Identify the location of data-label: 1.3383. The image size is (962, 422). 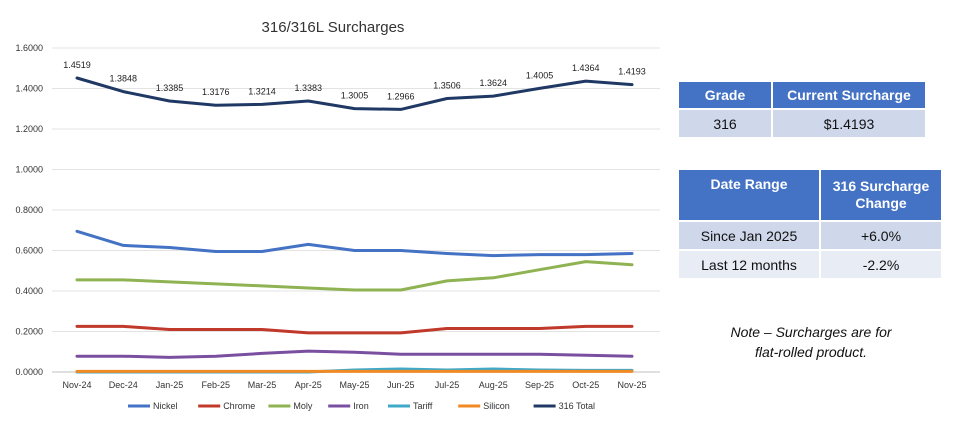
(308, 88).